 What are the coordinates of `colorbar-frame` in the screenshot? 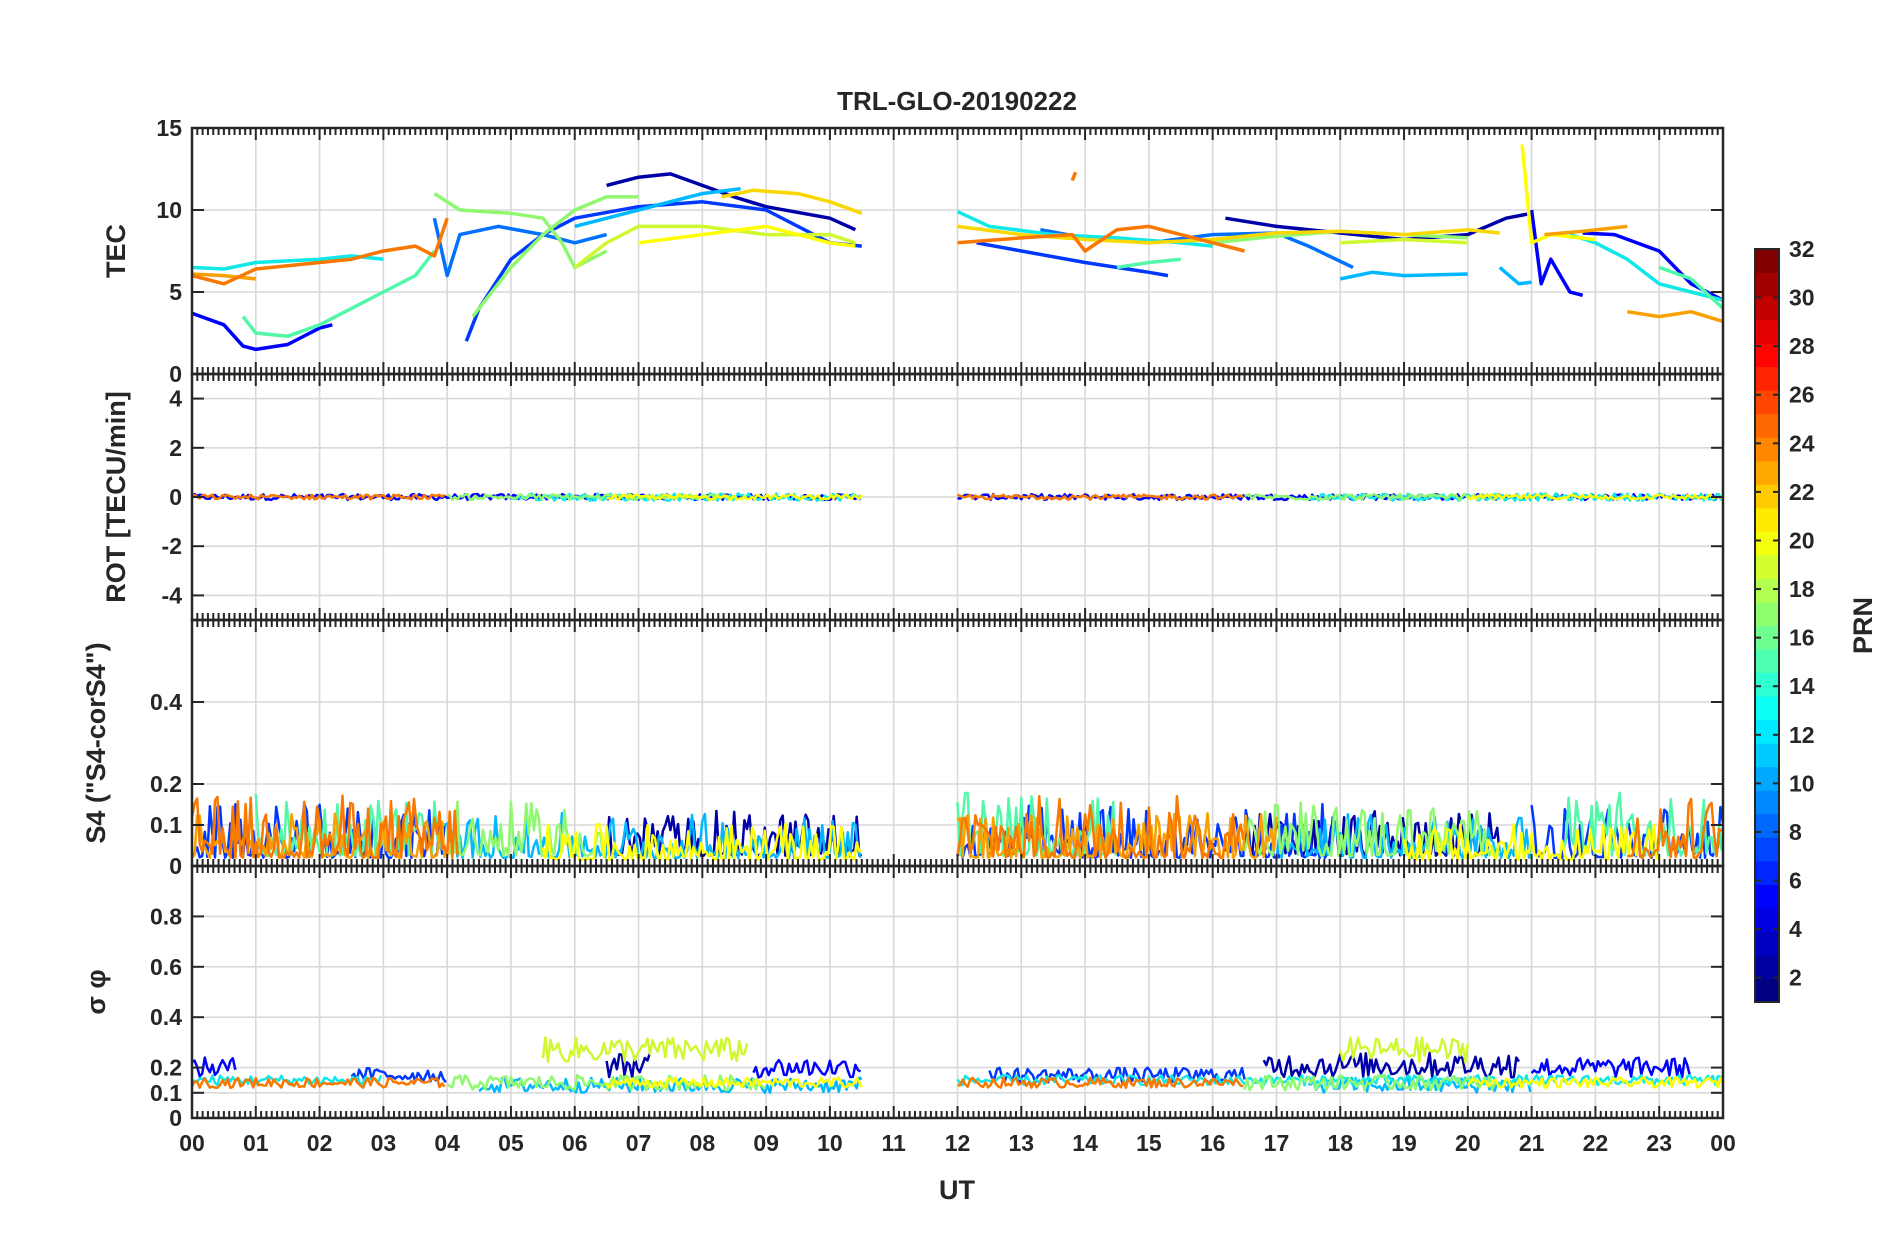 It's located at (1767, 625).